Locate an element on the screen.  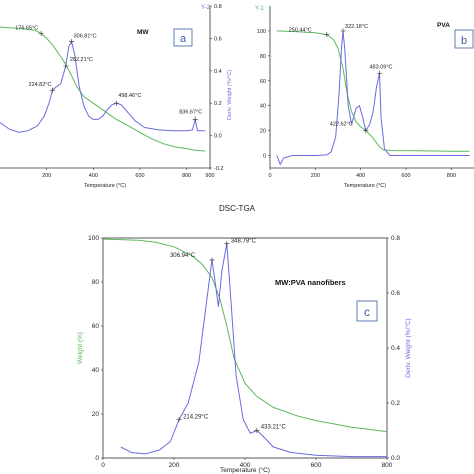
right-axis-tag: Y-2 is located at coordinates (205, 8).